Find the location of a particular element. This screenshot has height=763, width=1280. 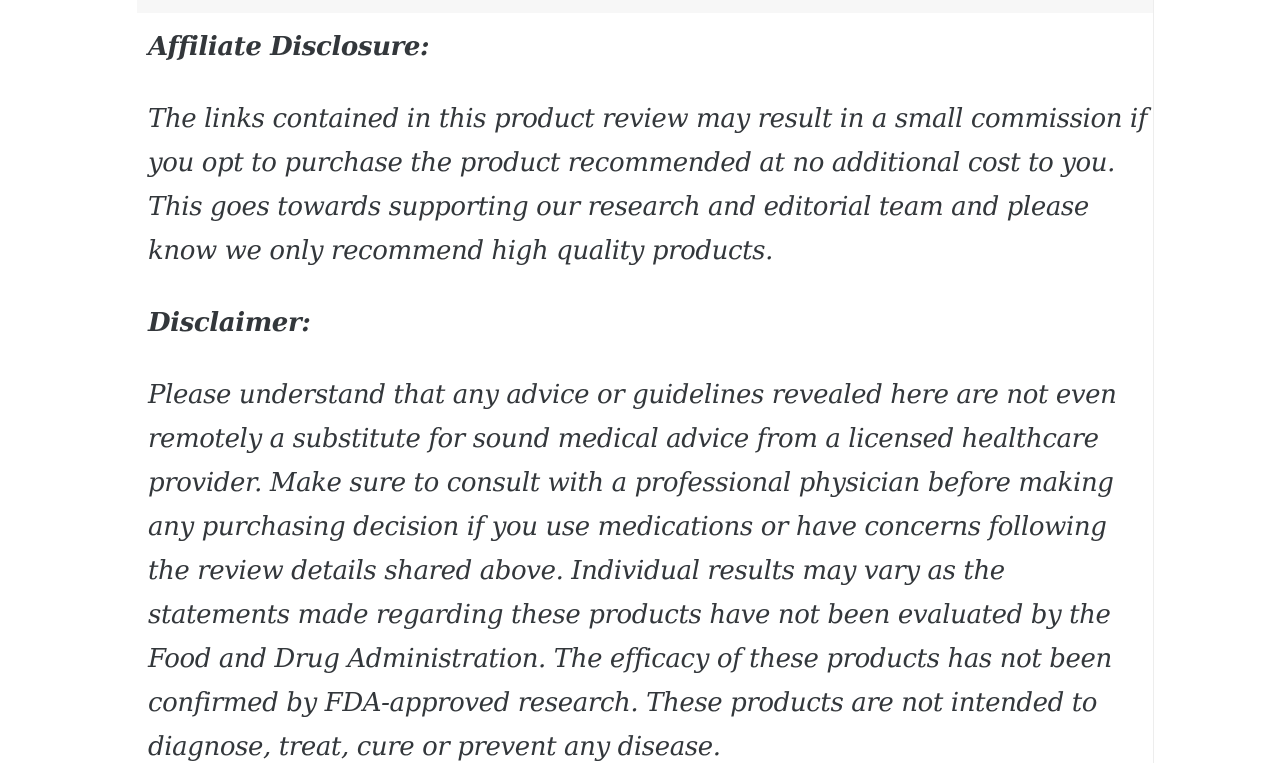

right-column-divider is located at coordinates (1153, 381).